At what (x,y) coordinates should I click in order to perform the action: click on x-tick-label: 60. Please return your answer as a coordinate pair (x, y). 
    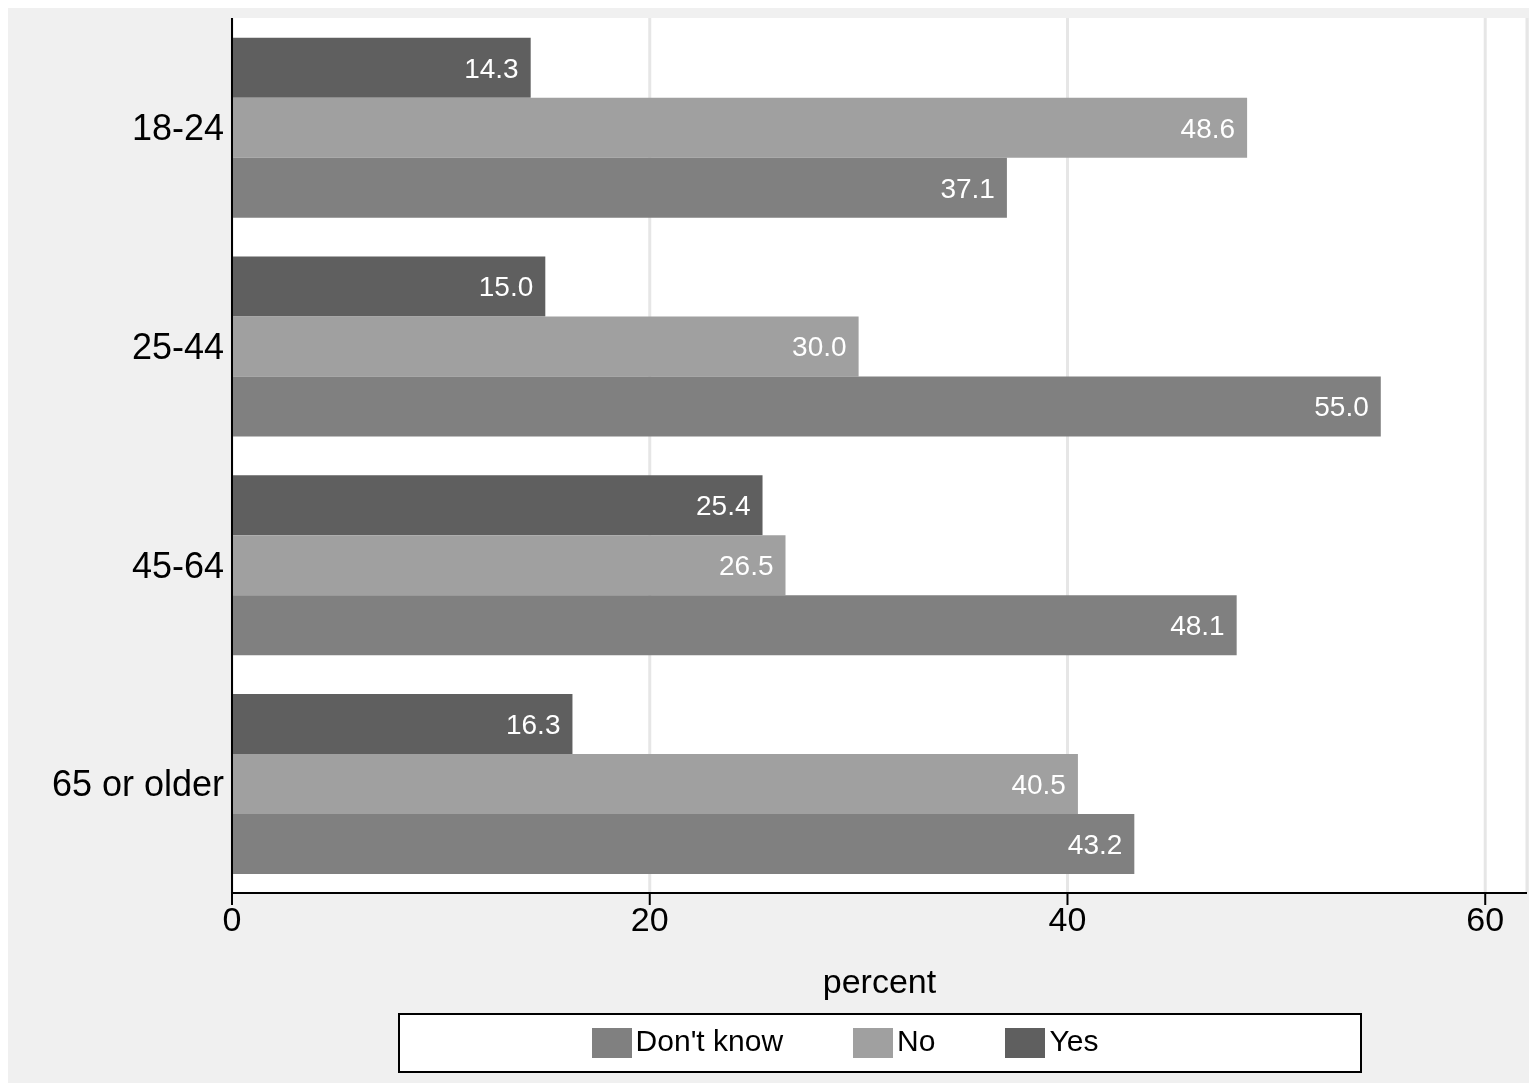
    Looking at the image, I should click on (1485, 919).